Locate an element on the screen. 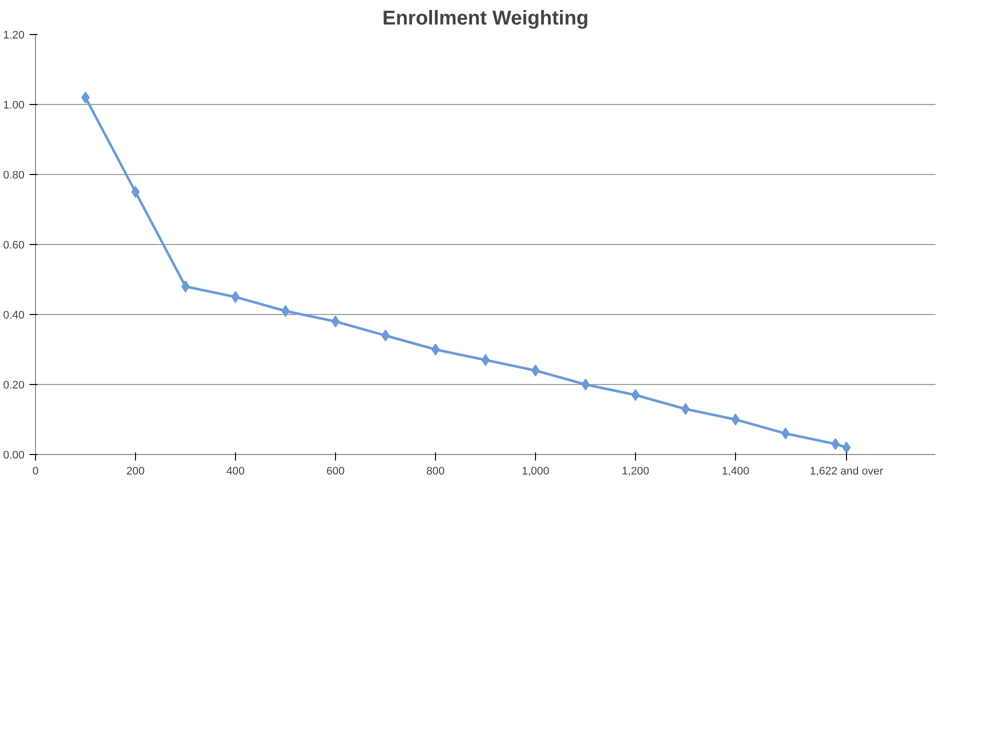 Image resolution: width=981 pixels, height=738 pixels. x-tick-label: 800 is located at coordinates (435, 472).